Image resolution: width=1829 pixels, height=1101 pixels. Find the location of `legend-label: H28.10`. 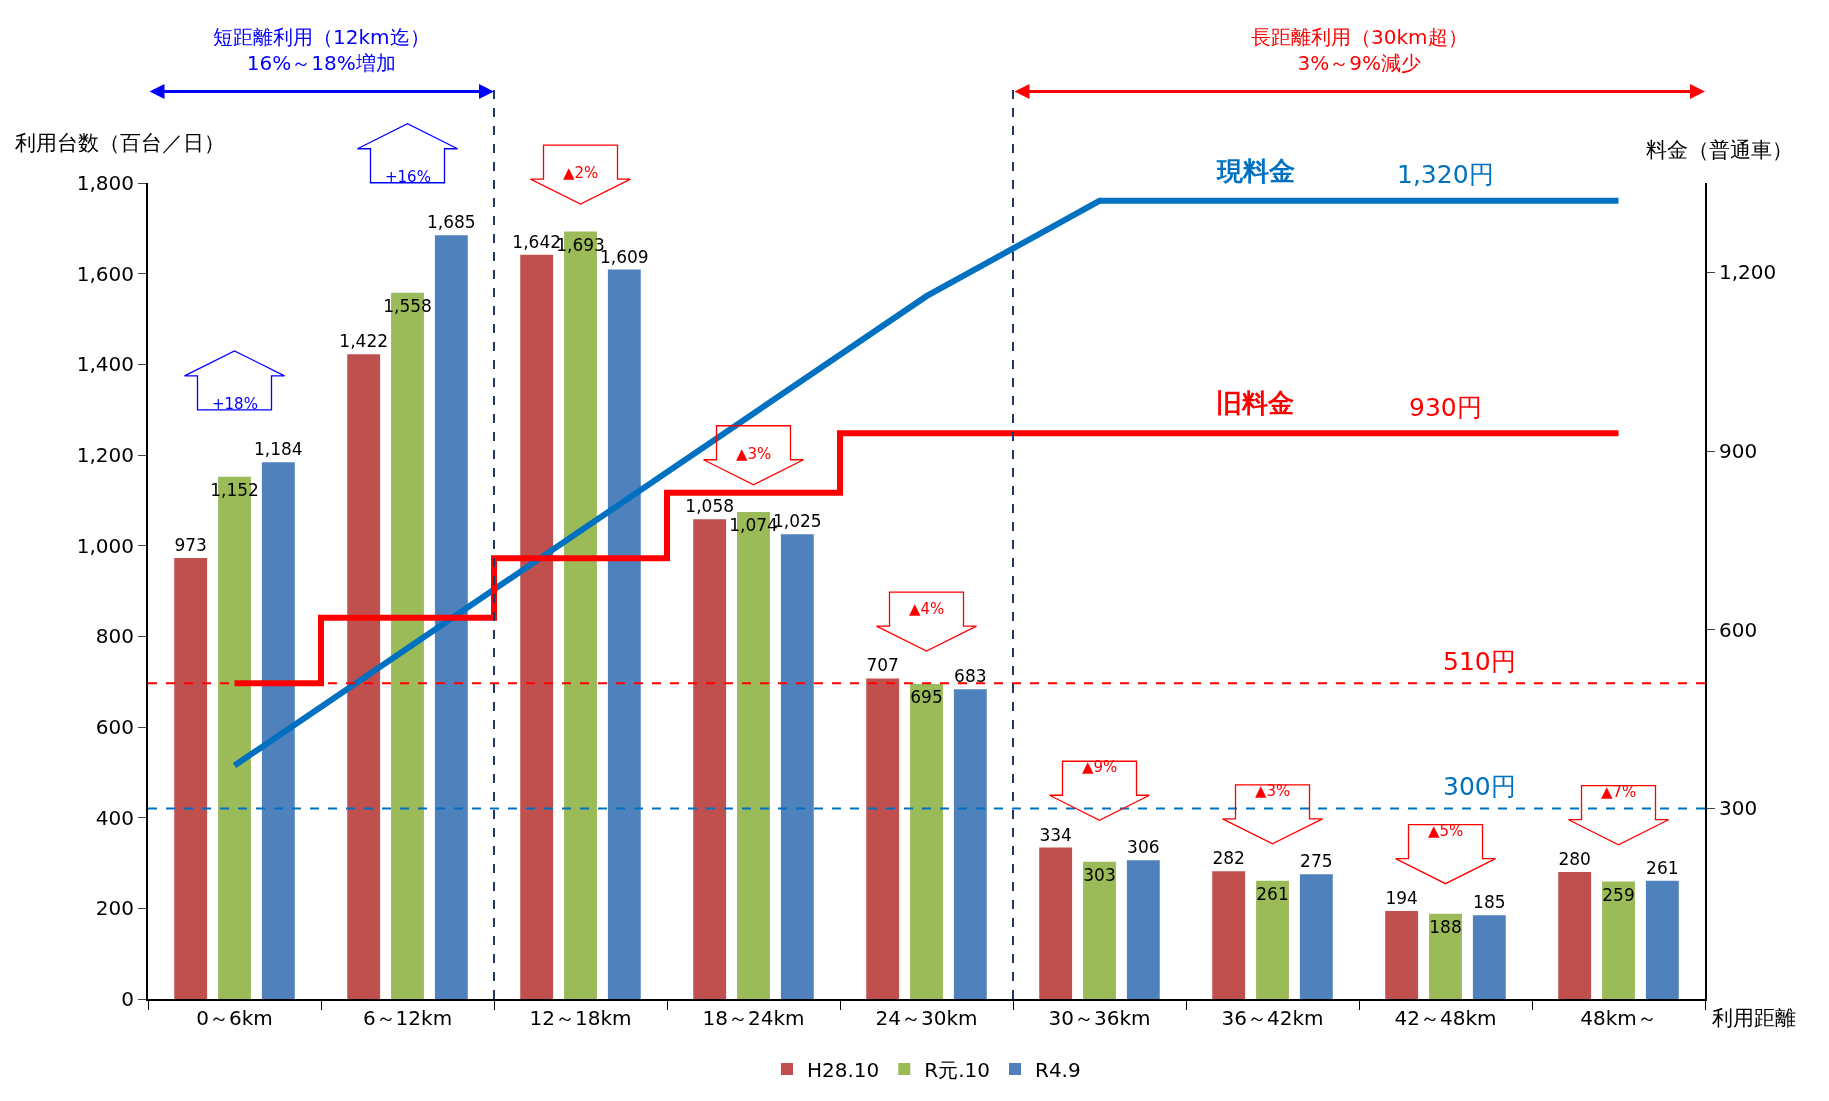

legend-label: H28.10 is located at coordinates (843, 1069).